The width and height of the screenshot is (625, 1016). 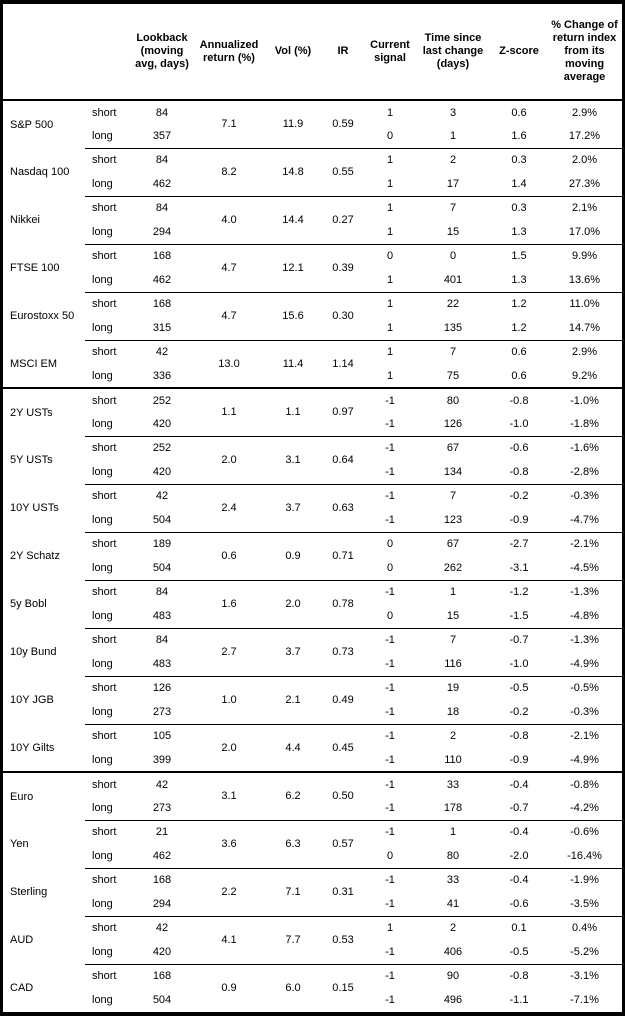 I want to click on table-row: 2Y Schatz short 189 0.6 0.9 0.71 0 67 -2.7 -2.1%, so click(x=312, y=555).